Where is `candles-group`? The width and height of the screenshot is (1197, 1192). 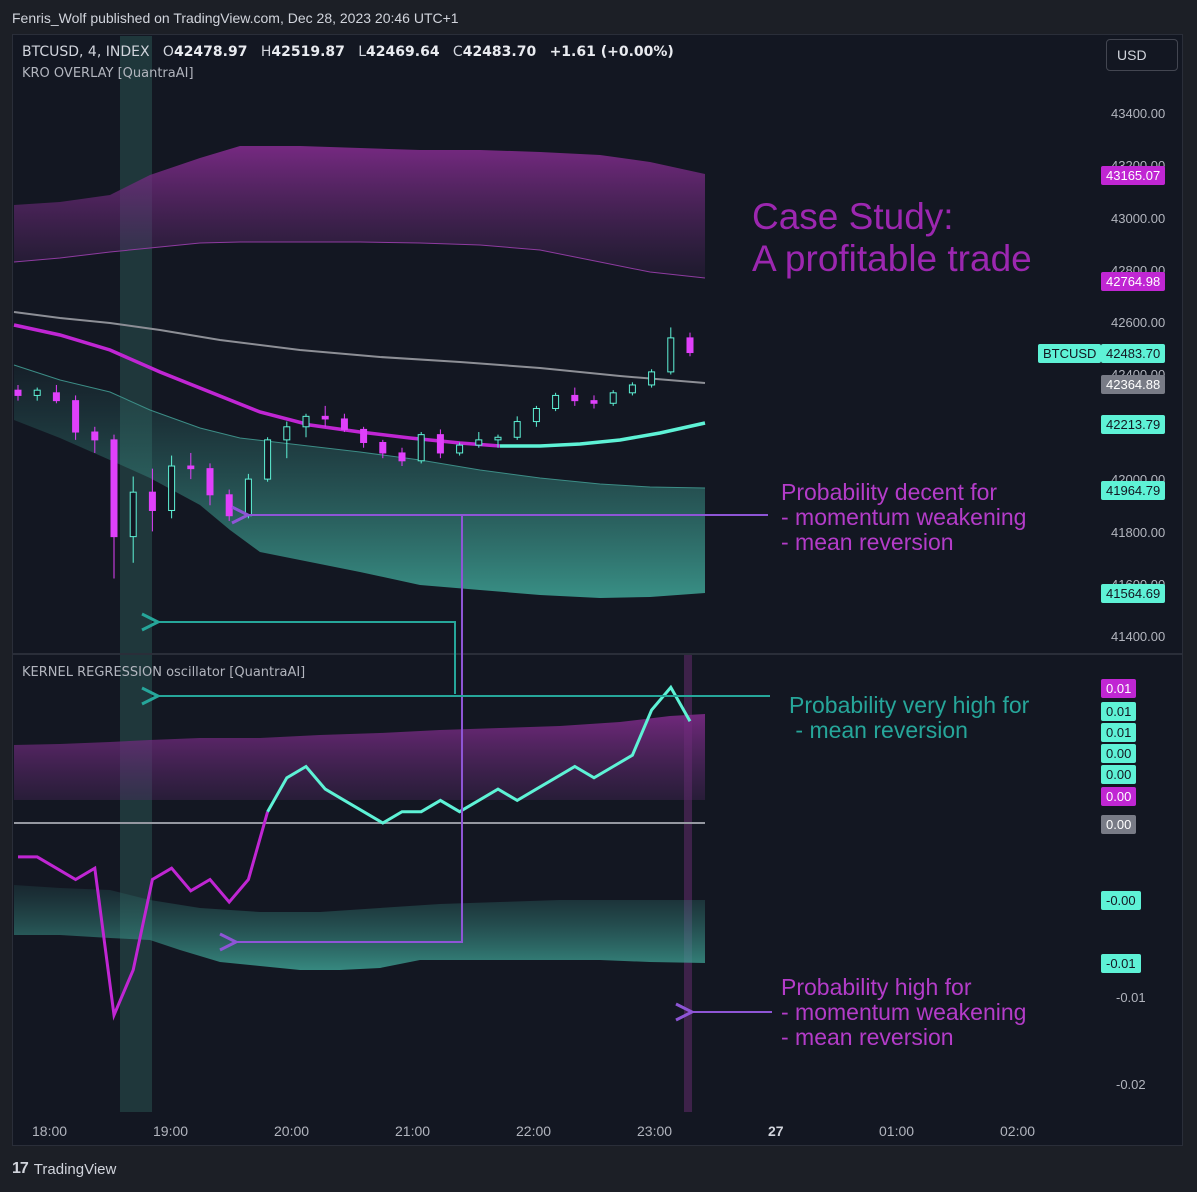 candles-group is located at coordinates (354, 453).